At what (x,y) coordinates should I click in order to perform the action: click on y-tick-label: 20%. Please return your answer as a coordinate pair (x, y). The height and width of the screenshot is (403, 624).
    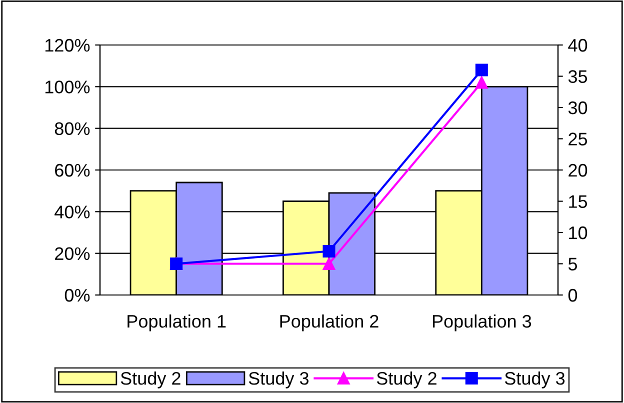
    Looking at the image, I should click on (72, 253).